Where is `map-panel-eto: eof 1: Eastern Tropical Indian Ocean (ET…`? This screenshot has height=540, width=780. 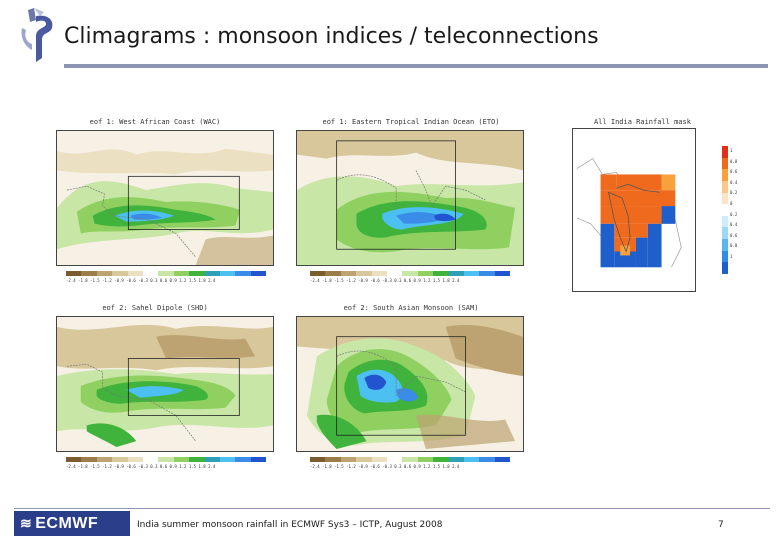
map-panel-eto: eof 1: Eastern Tropical Indian Ocean (ET… is located at coordinates (411, 206).